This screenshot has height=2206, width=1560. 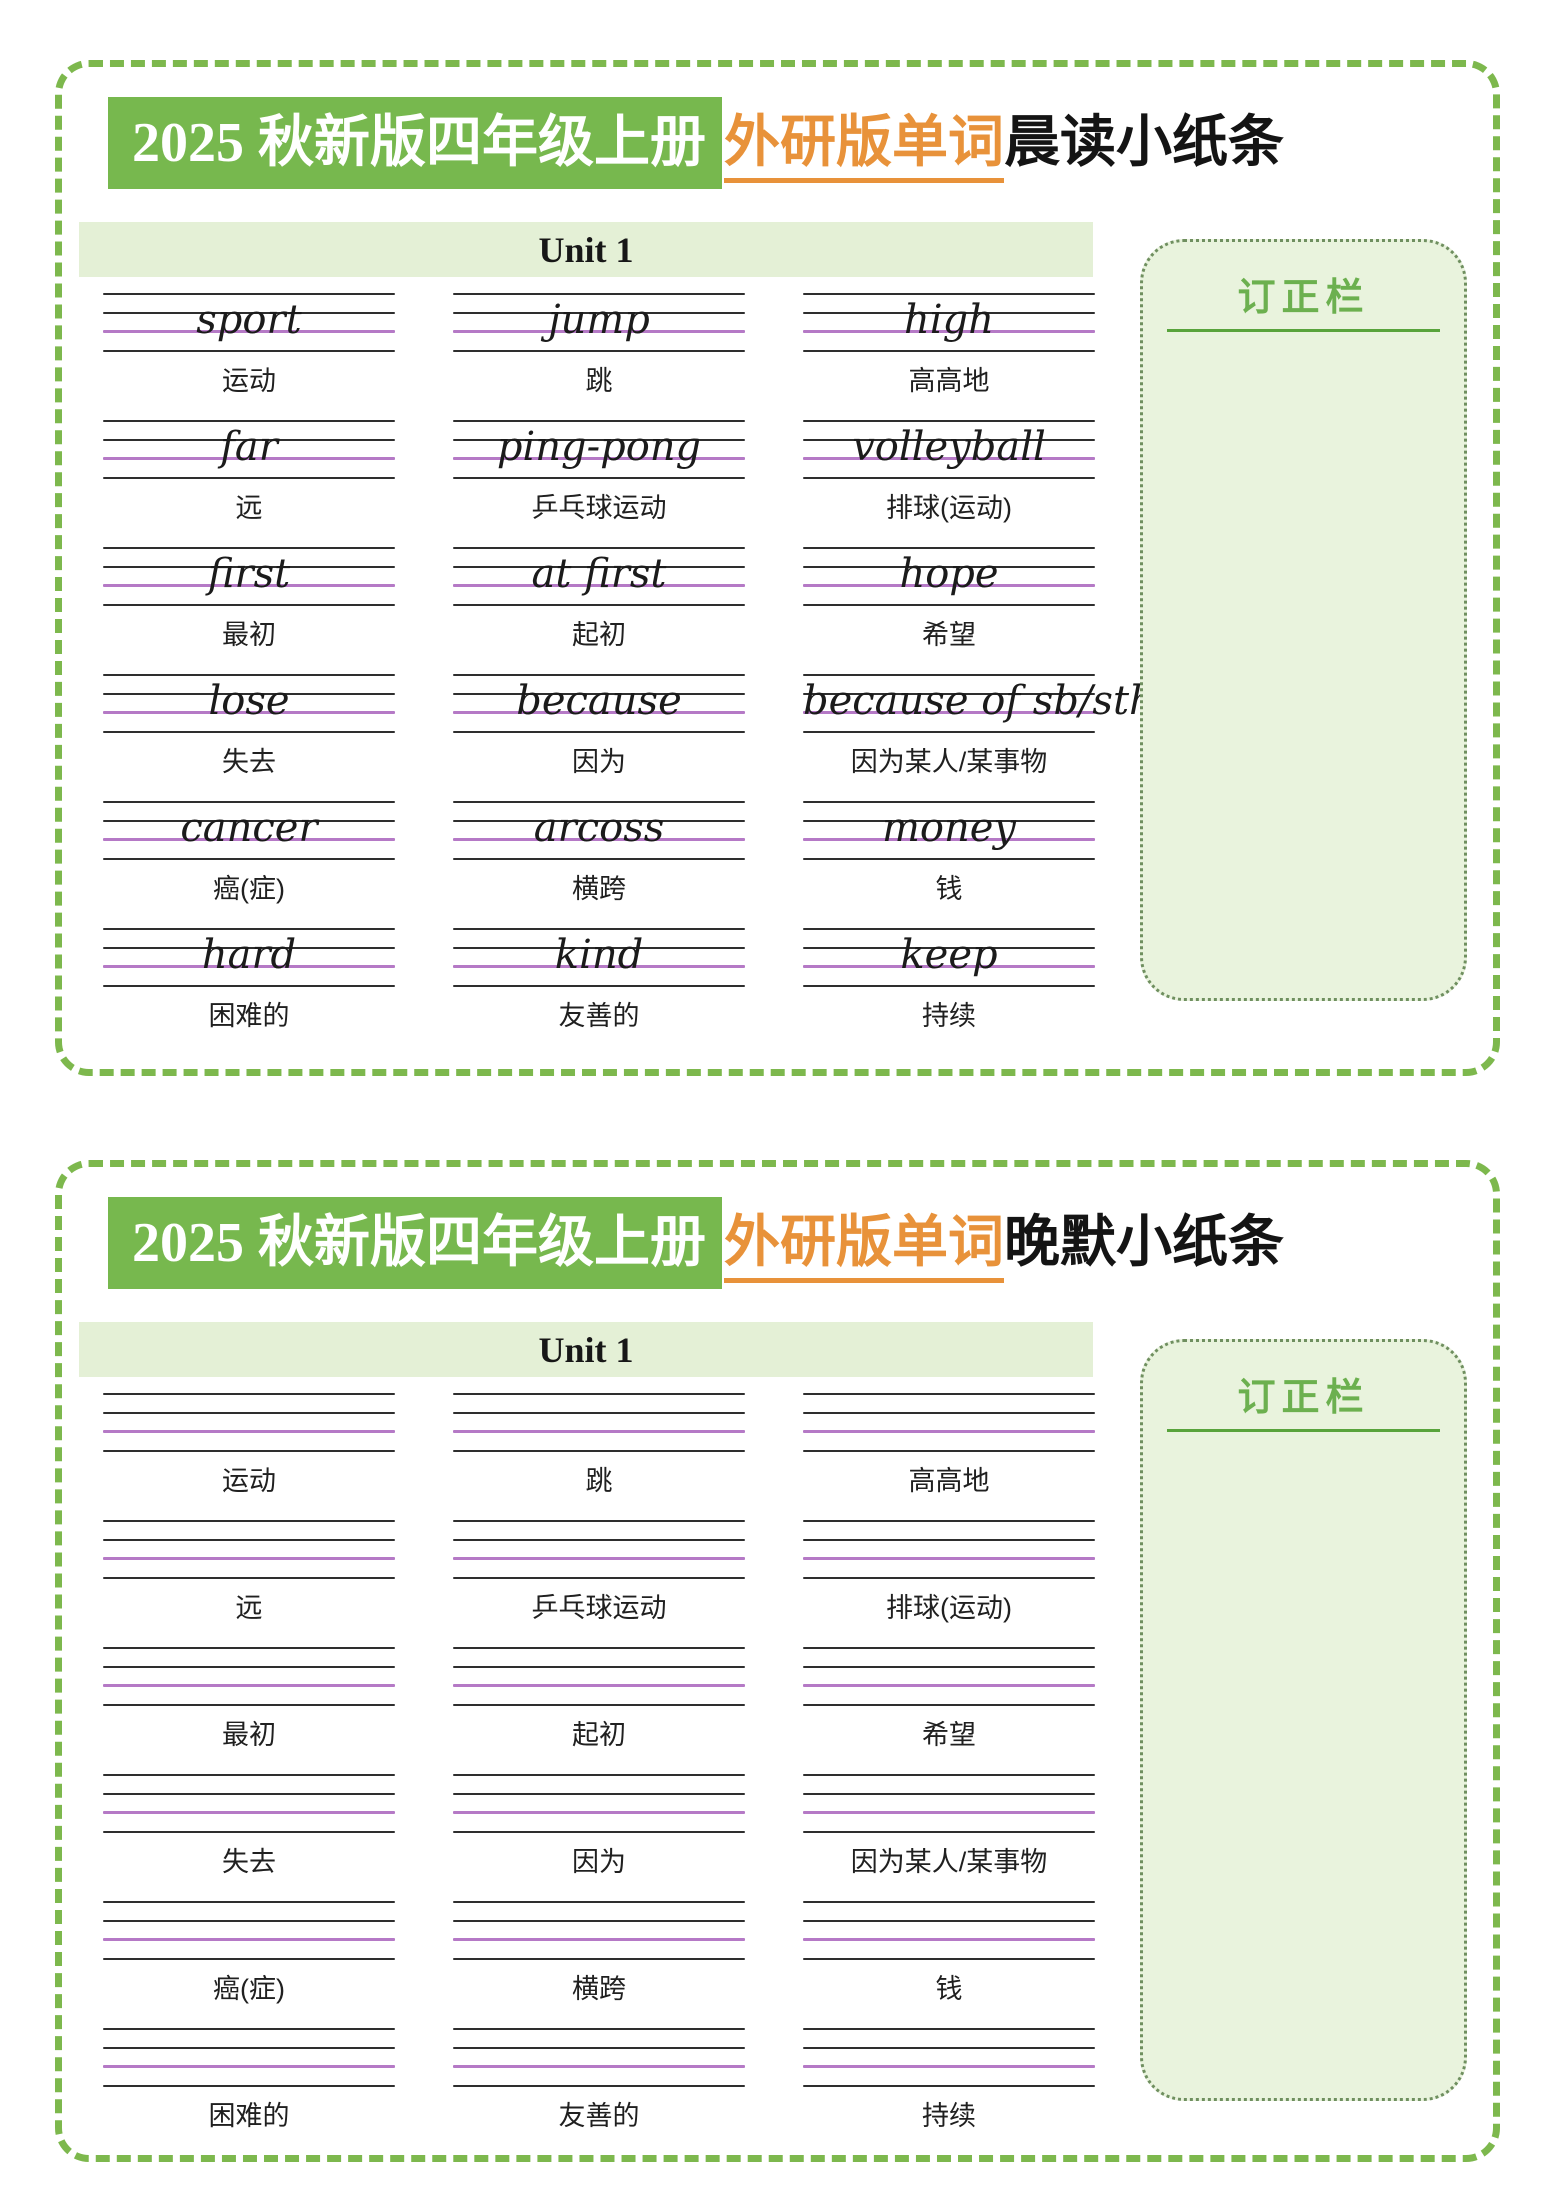 I want to click on chinese-meaning: 癌(症), so click(x=249, y=889).